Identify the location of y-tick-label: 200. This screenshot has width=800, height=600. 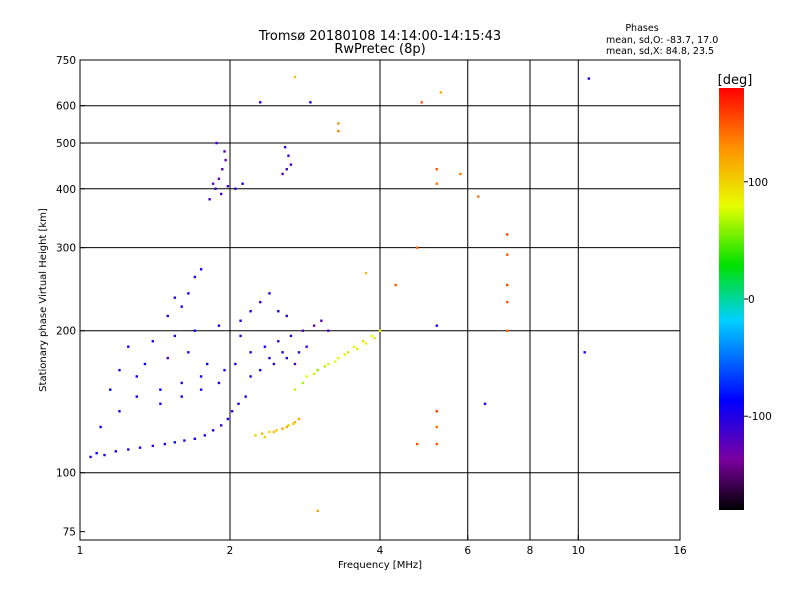
(66, 332).